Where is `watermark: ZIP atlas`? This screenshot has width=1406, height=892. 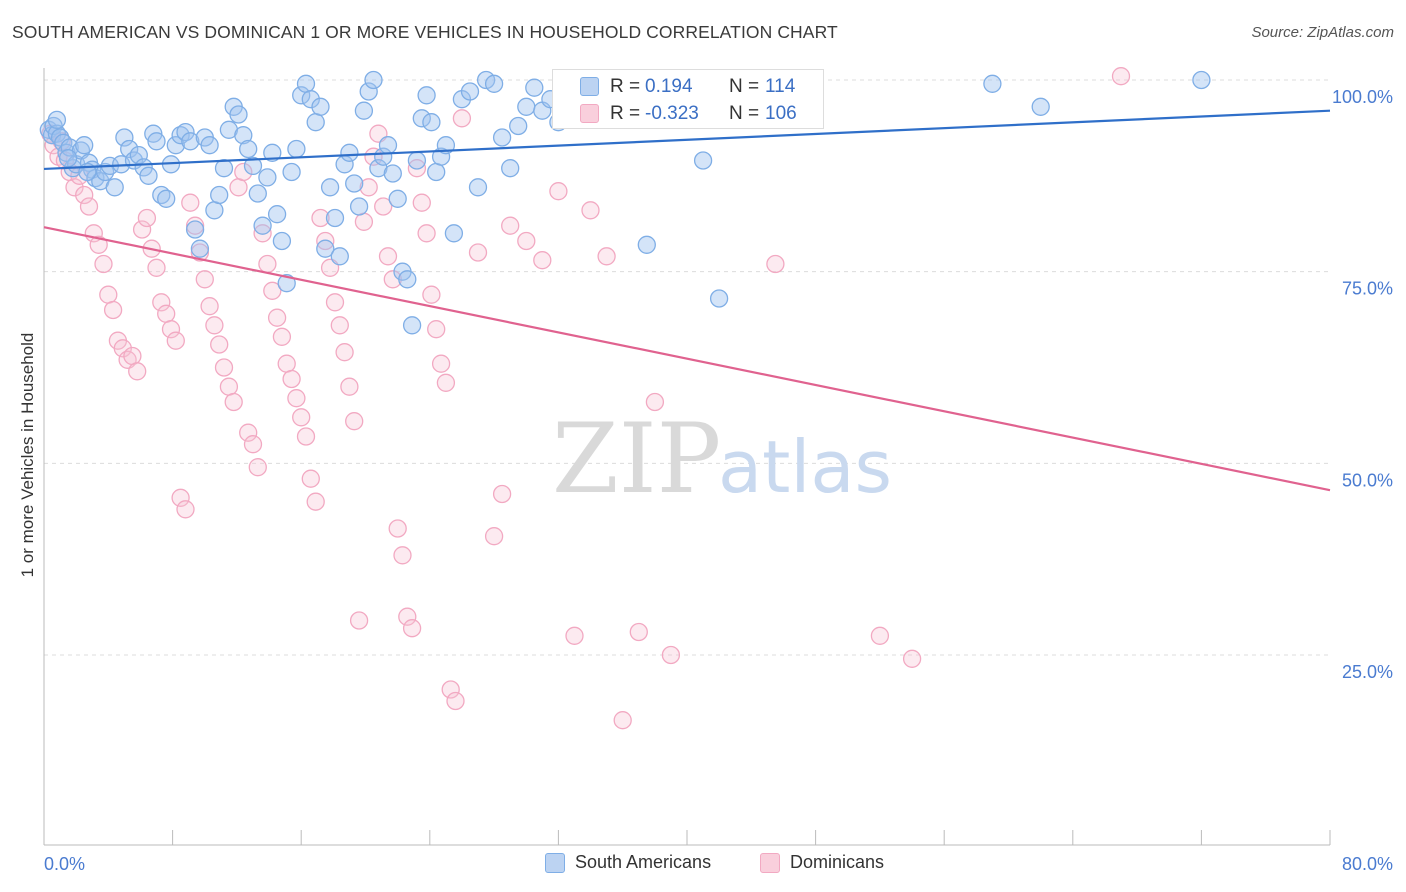 watermark: ZIP atlas is located at coordinates (722, 459).